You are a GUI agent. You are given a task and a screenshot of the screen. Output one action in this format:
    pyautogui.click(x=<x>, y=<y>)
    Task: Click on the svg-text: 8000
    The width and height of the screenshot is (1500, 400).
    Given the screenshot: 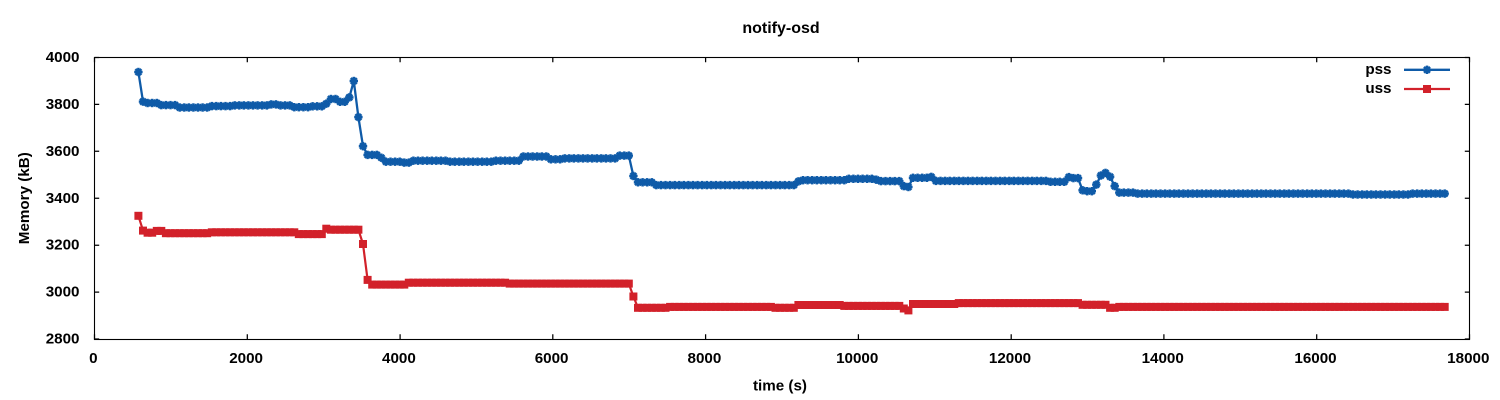 What is the action you would take?
    pyautogui.click(x=705, y=358)
    